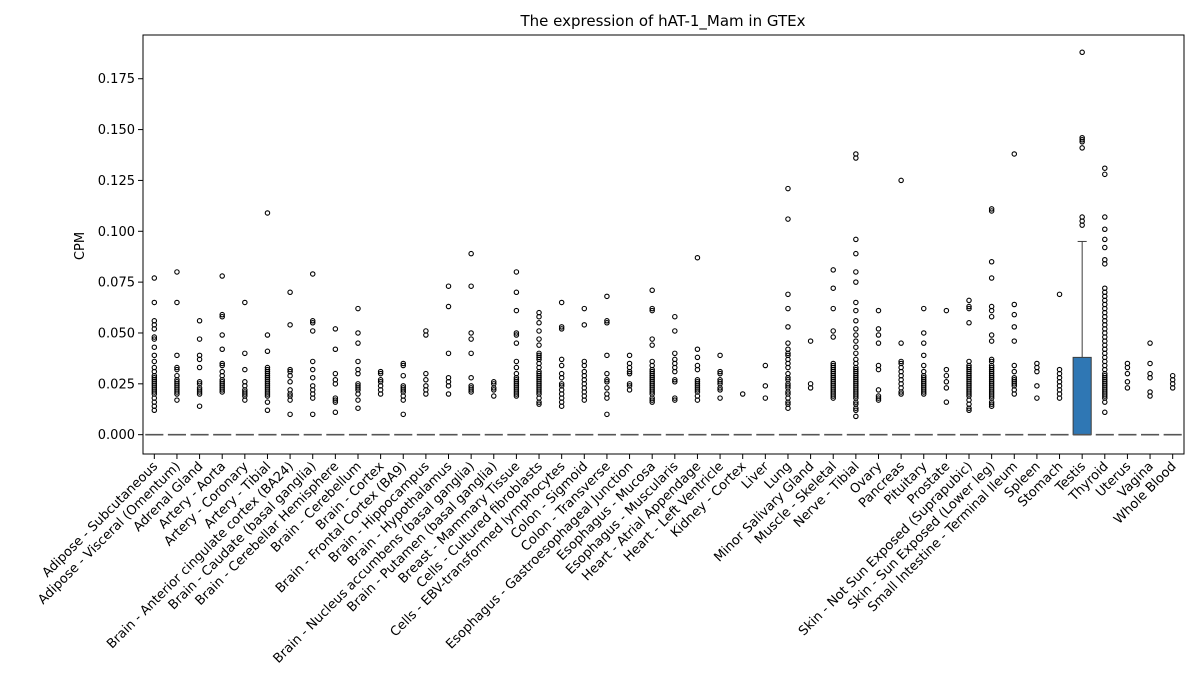 This screenshot has width=1200, height=700. I want to click on y-tick-label: 0.100, so click(116, 232).